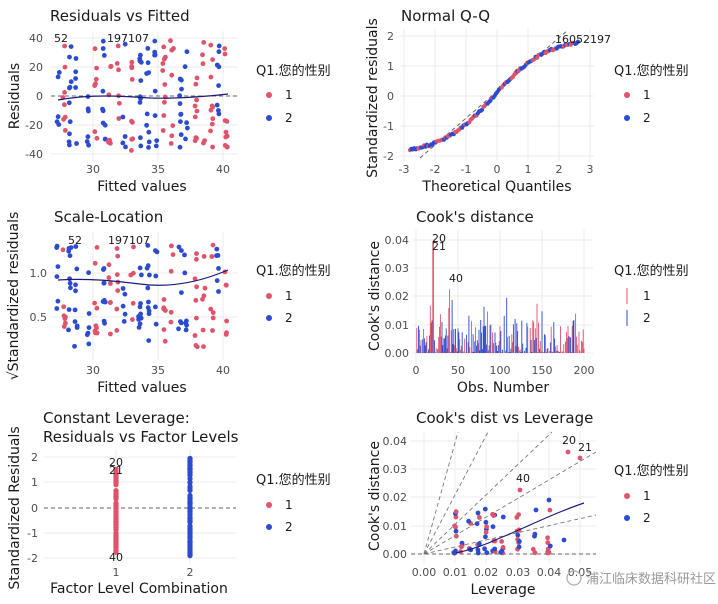 The width and height of the screenshot is (718, 604). I want to click on panel4-ytick: 0.04, so click(397, 240).